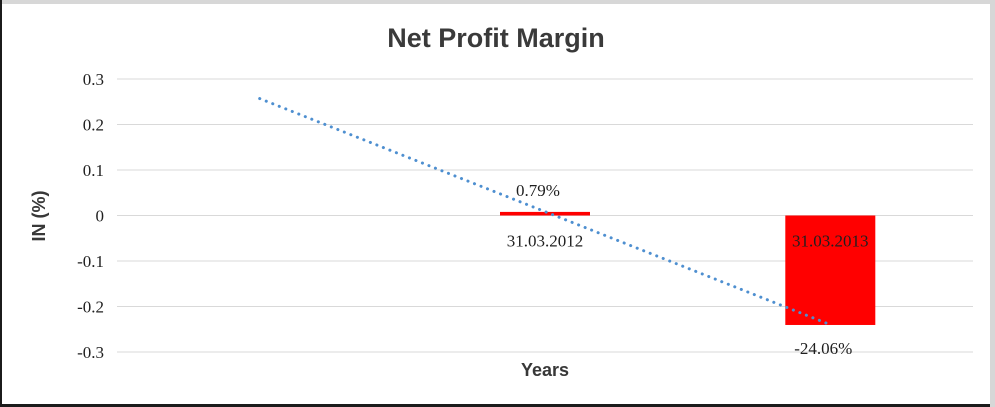 The height and width of the screenshot is (407, 995). What do you see at coordinates (93, 125) in the screenshot?
I see `y-tick-label: 0.2` at bounding box center [93, 125].